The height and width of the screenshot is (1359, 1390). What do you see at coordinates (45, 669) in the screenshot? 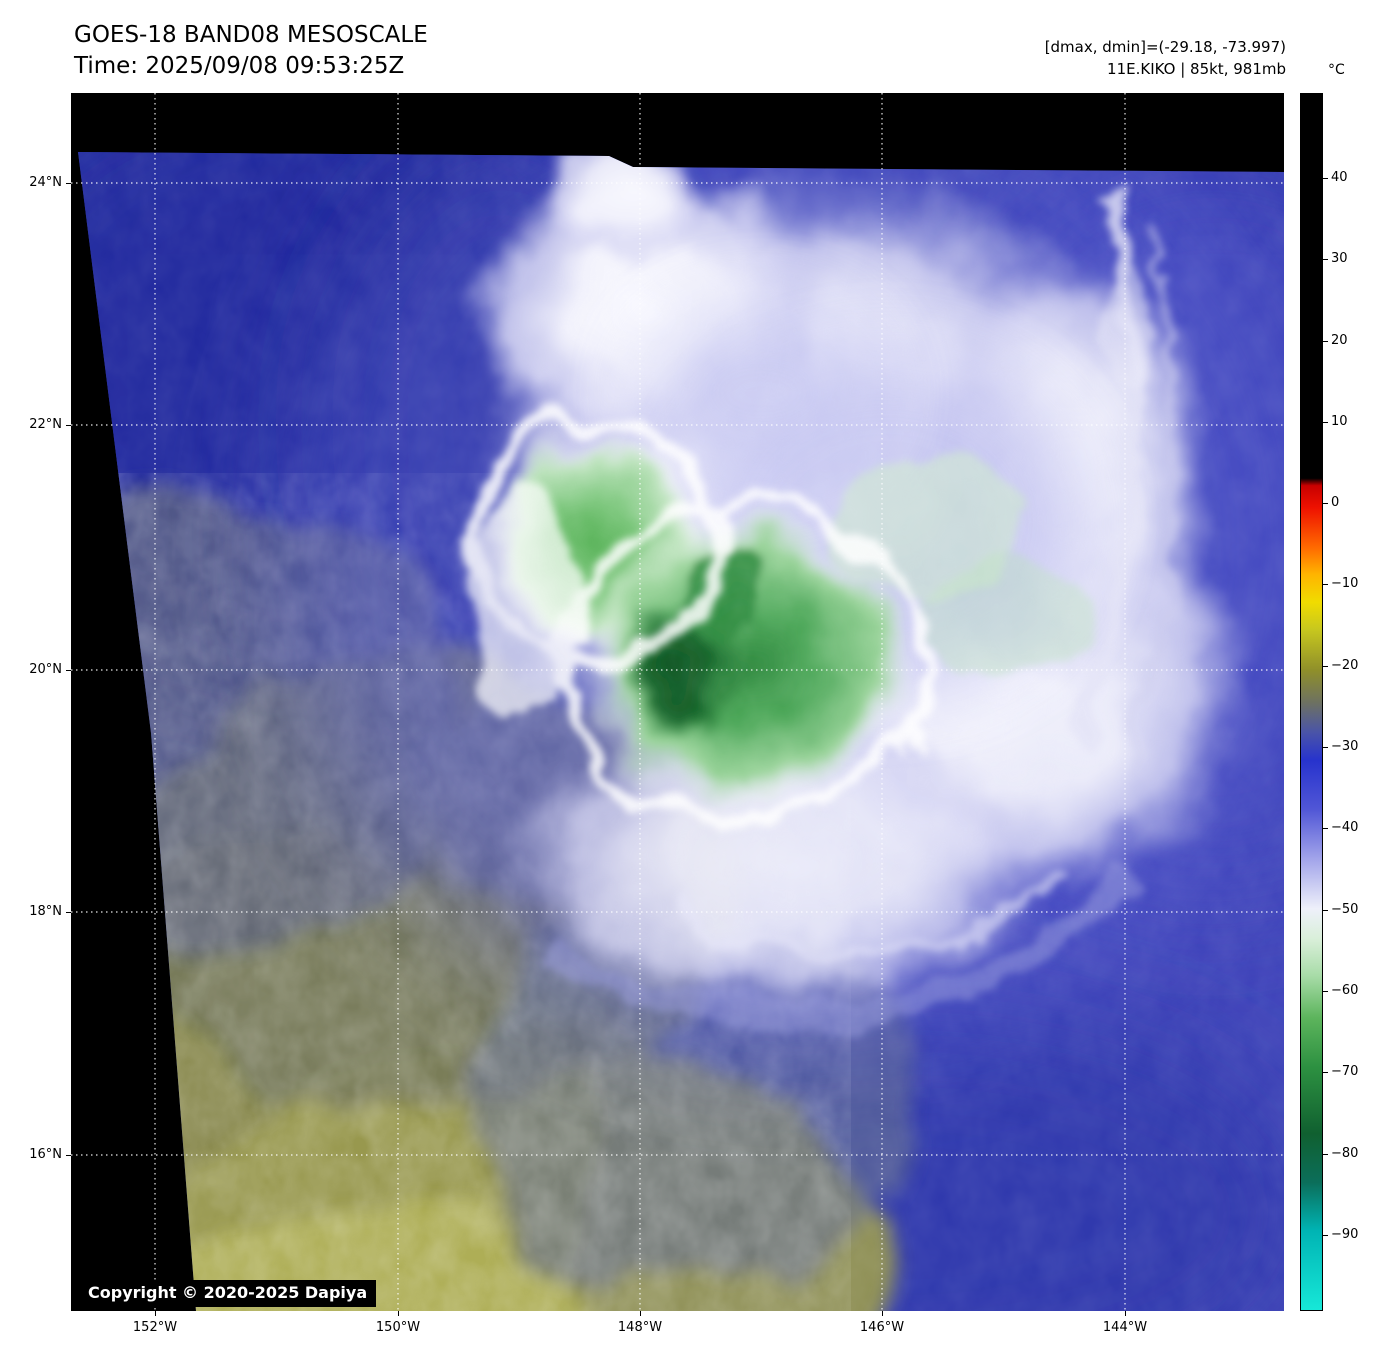
I see `lat-label-20n: 20°N` at bounding box center [45, 669].